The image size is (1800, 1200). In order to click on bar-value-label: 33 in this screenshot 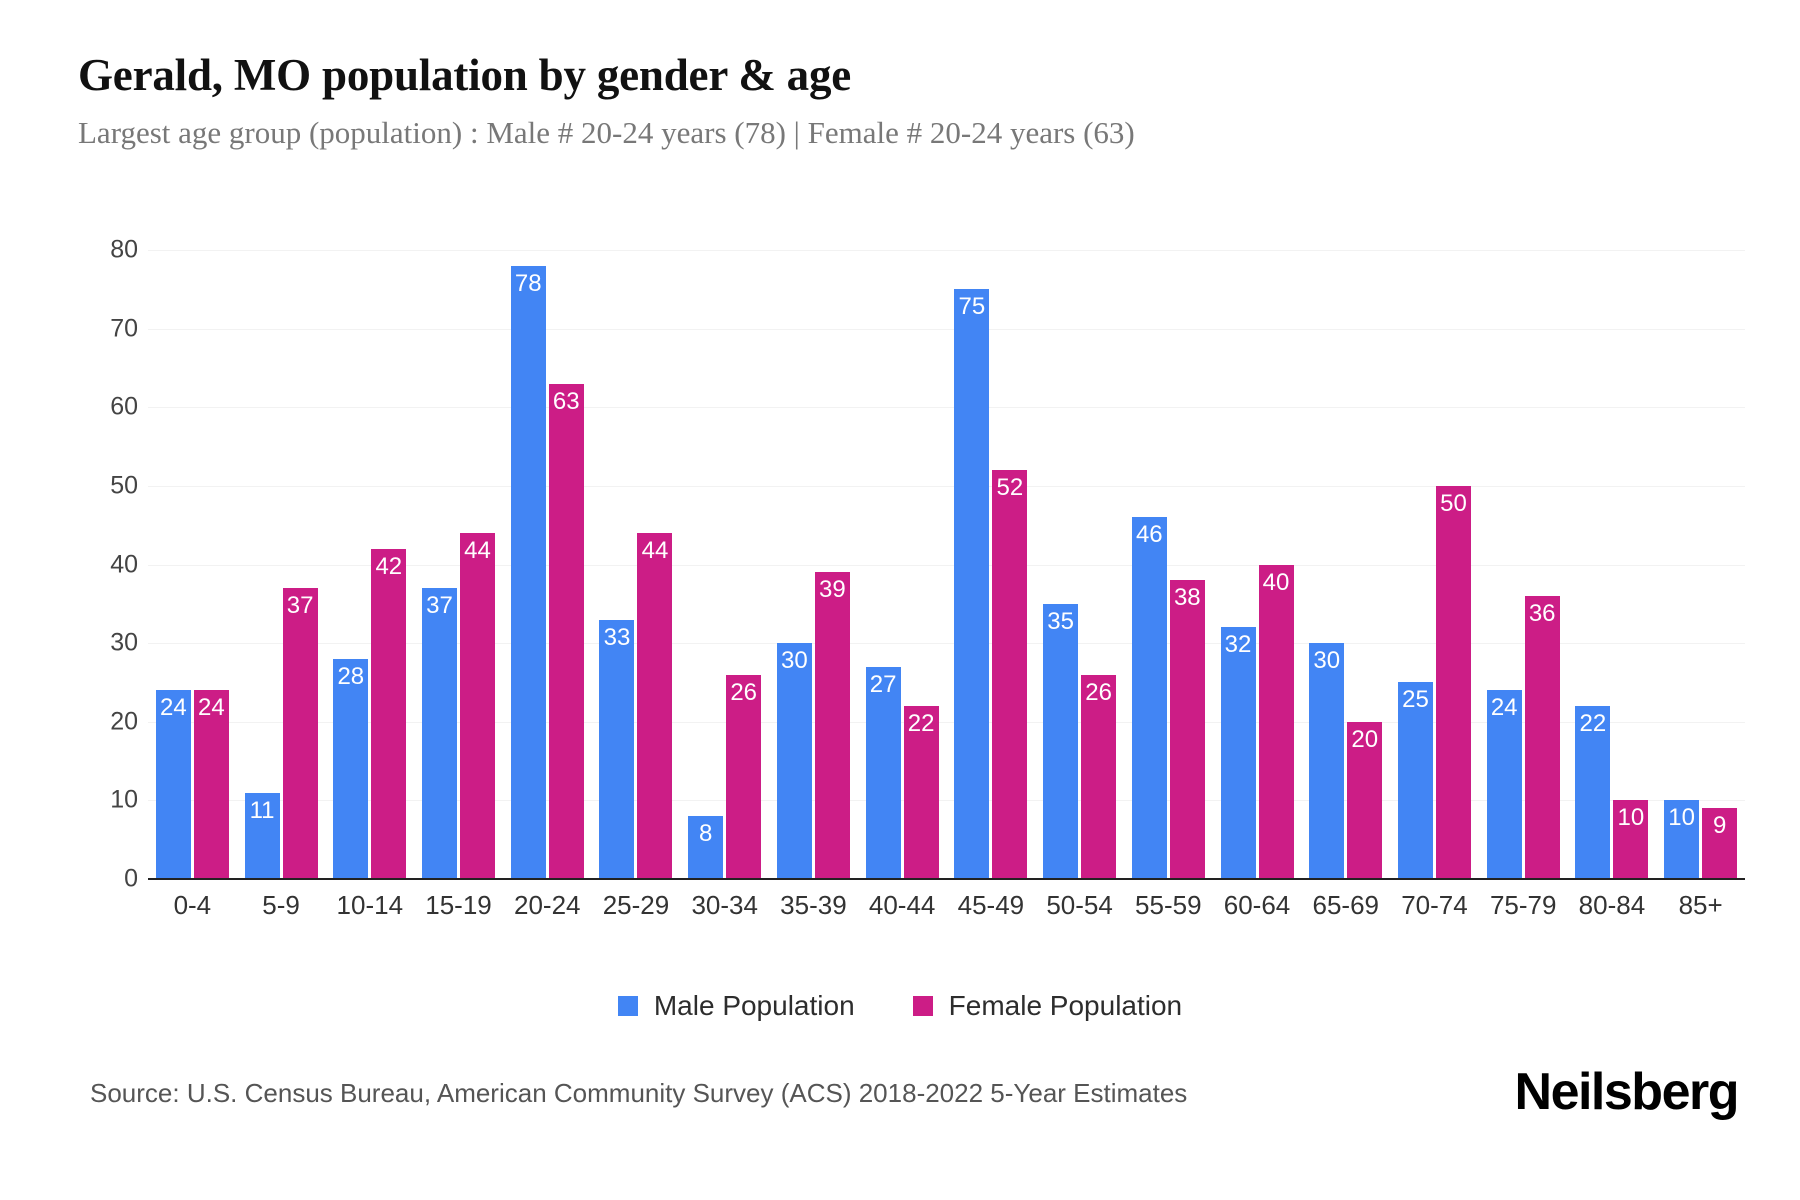, I will do `click(617, 637)`.